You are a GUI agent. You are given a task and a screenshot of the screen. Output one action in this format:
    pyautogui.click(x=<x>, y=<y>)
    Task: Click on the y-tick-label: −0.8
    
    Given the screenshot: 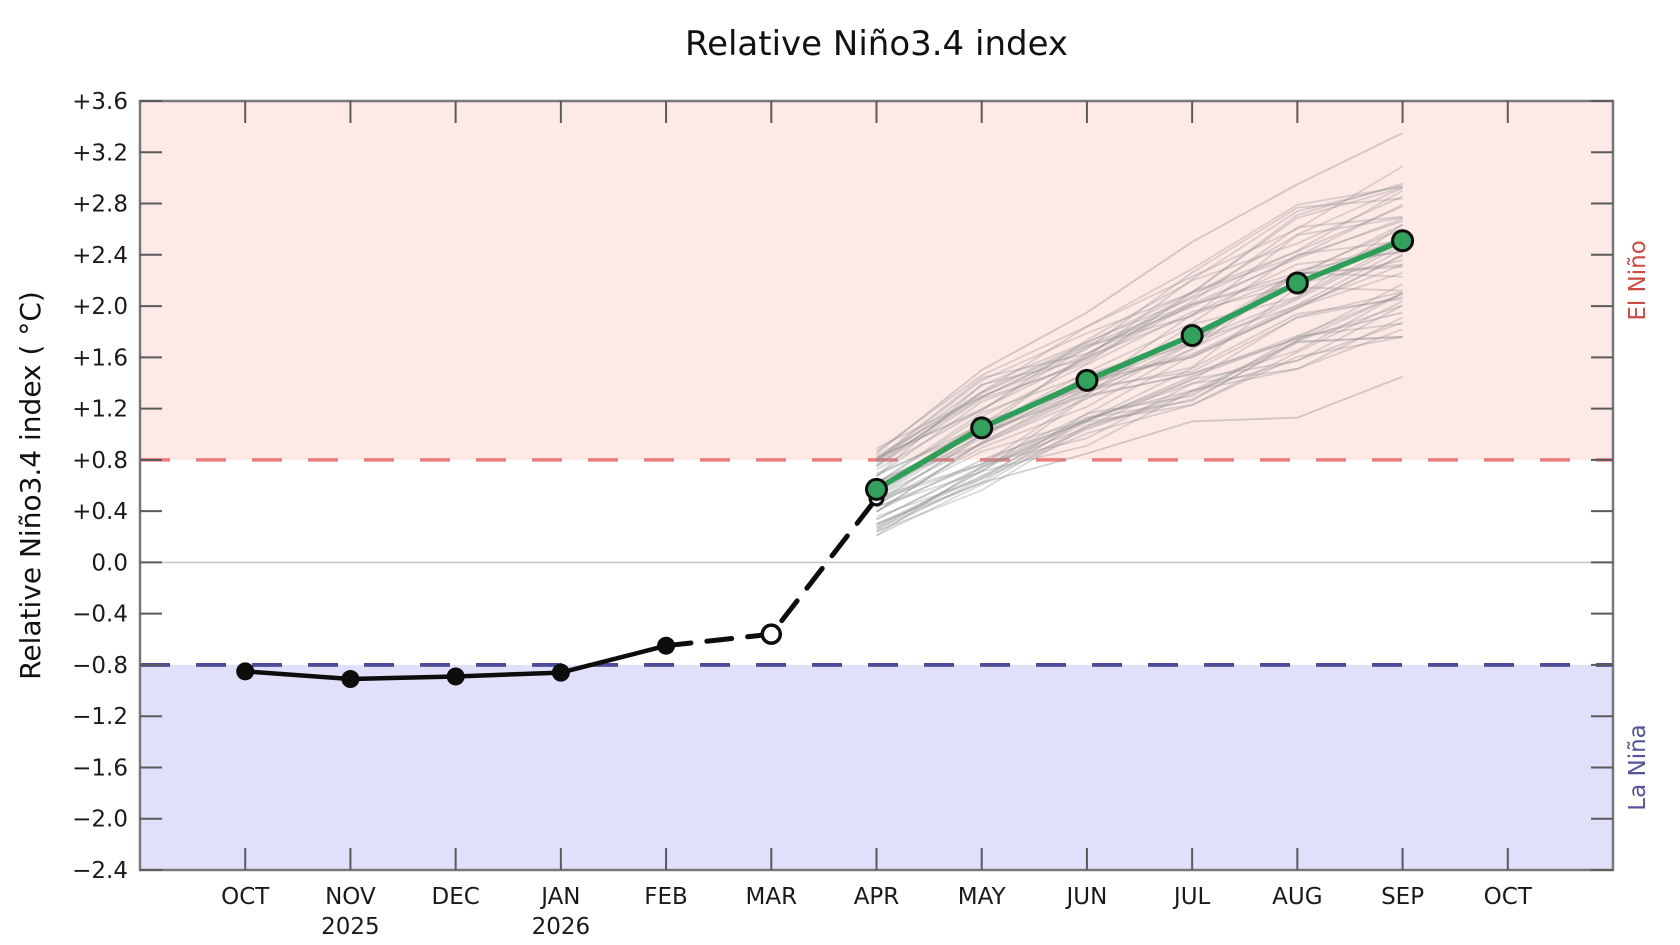 What is the action you would take?
    pyautogui.click(x=100, y=666)
    